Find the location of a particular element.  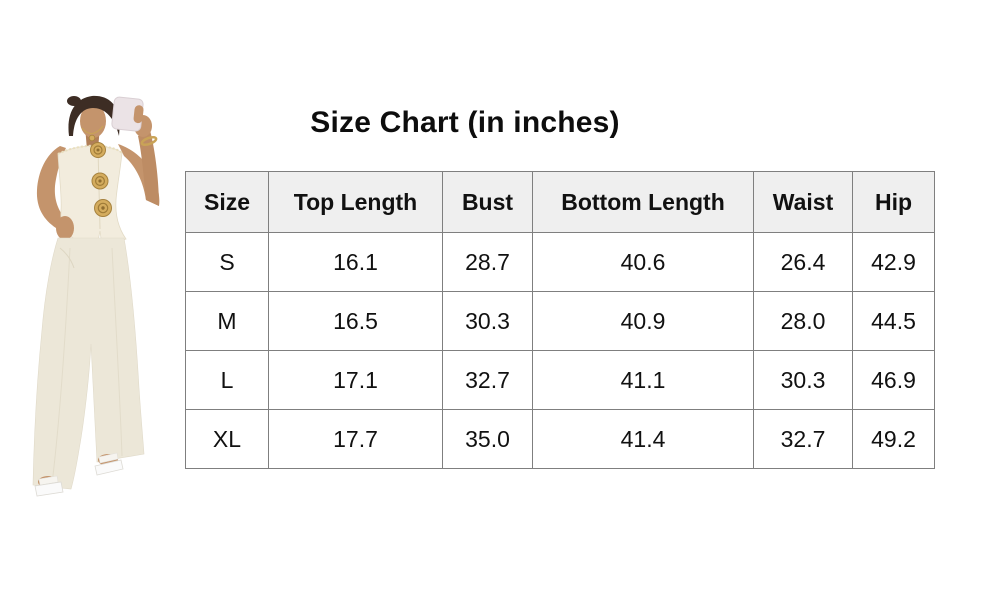

table-row-l: L 17.1 32.7 41.1 30.3 46.9 is located at coordinates (560, 380).